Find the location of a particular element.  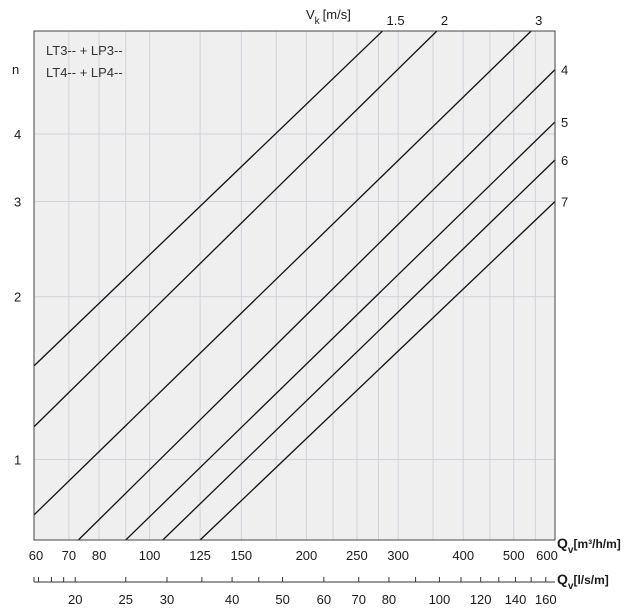

series-label-3: 3 is located at coordinates (538, 20).